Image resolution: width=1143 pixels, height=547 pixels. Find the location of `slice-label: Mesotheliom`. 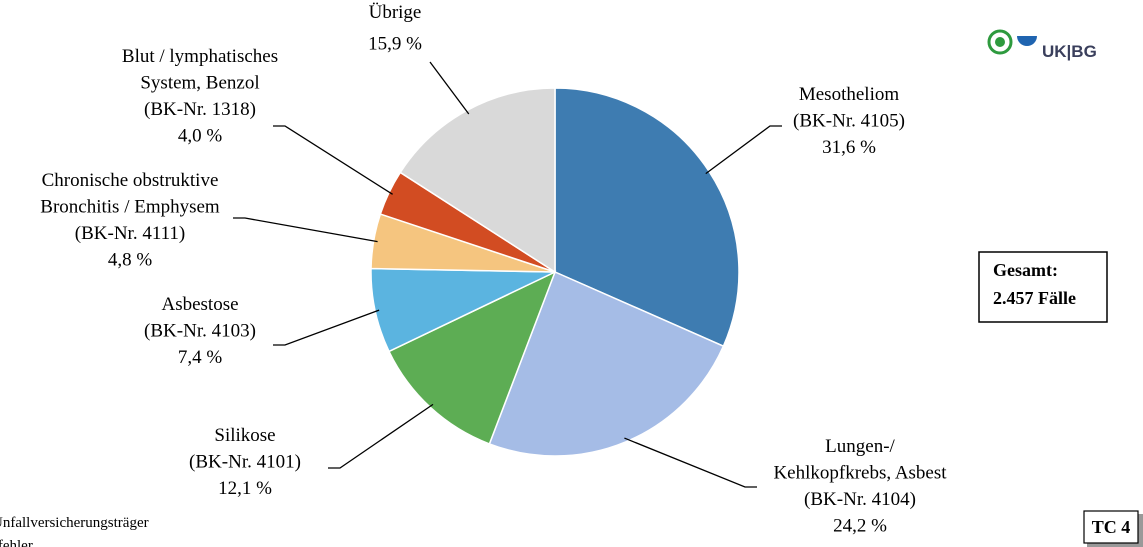

slice-label: Mesotheliom is located at coordinates (849, 94).